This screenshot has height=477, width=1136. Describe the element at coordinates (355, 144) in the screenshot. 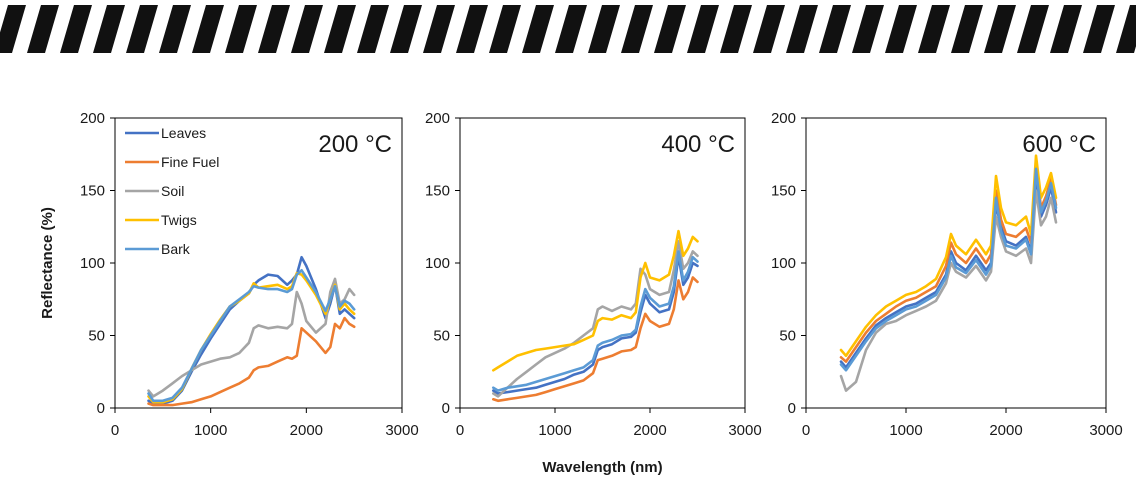

I see `temperature-label-200c: 200 °C` at that location.